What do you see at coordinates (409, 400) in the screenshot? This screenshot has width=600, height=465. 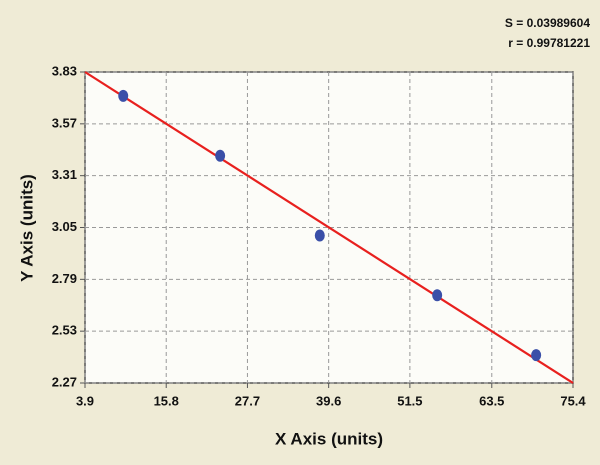 I see `x-tick-label: 51.5` at bounding box center [409, 400].